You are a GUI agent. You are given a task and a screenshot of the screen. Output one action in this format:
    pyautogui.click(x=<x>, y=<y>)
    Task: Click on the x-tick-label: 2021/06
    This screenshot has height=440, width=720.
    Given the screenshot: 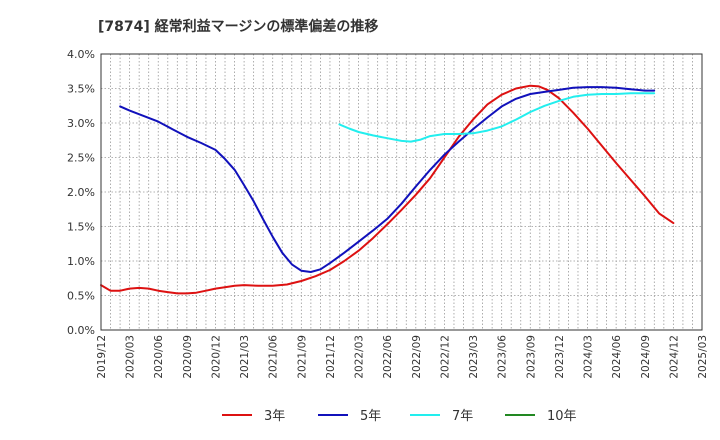 What is the action you would take?
    pyautogui.click(x=274, y=357)
    